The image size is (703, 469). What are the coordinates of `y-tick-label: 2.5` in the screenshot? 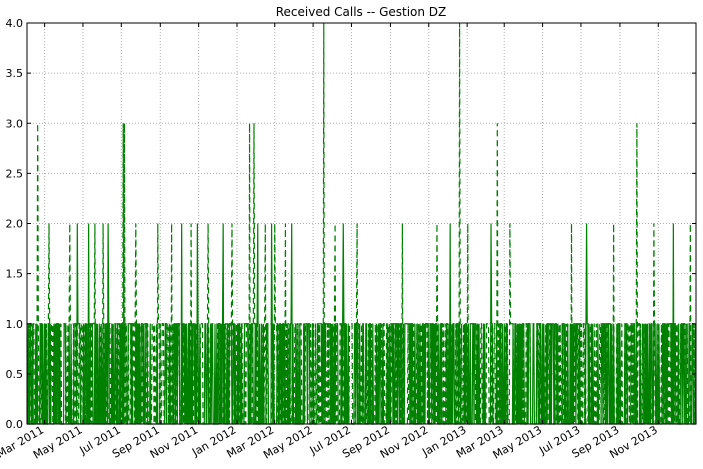 It's located at (15, 173).